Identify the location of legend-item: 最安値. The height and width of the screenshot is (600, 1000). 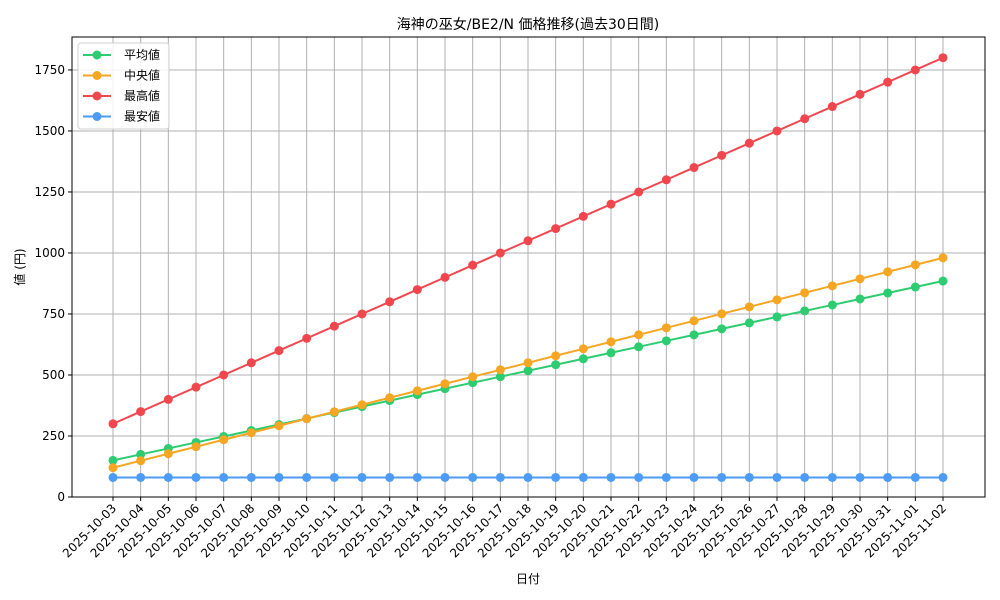
(121, 116).